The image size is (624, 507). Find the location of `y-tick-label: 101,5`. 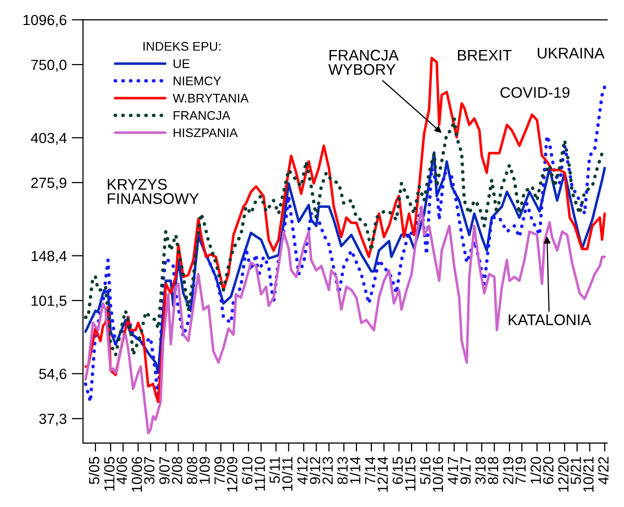

y-tick-label: 101,5 is located at coordinates (49, 302).